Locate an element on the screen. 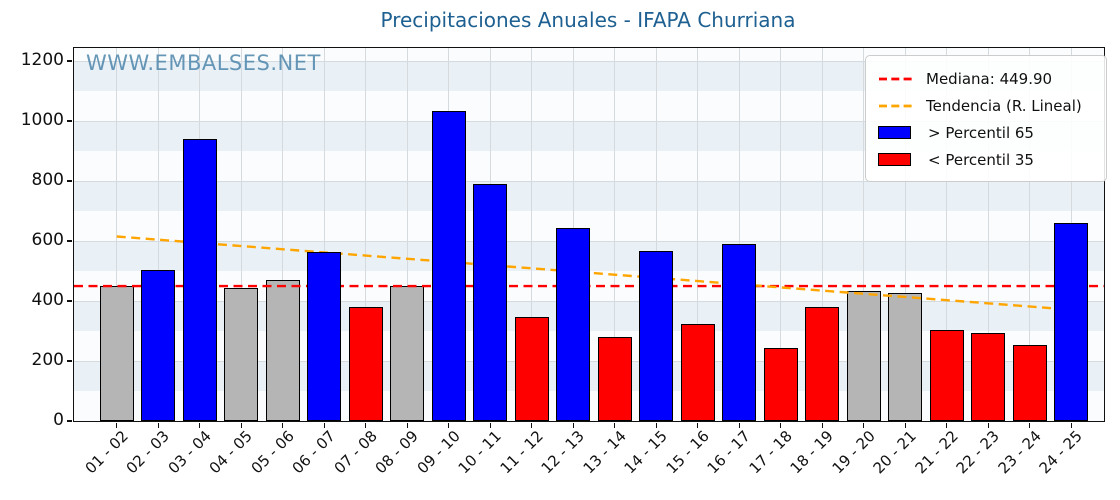 The width and height of the screenshot is (1120, 500). trend-dash-icon is located at coordinates (896, 106).